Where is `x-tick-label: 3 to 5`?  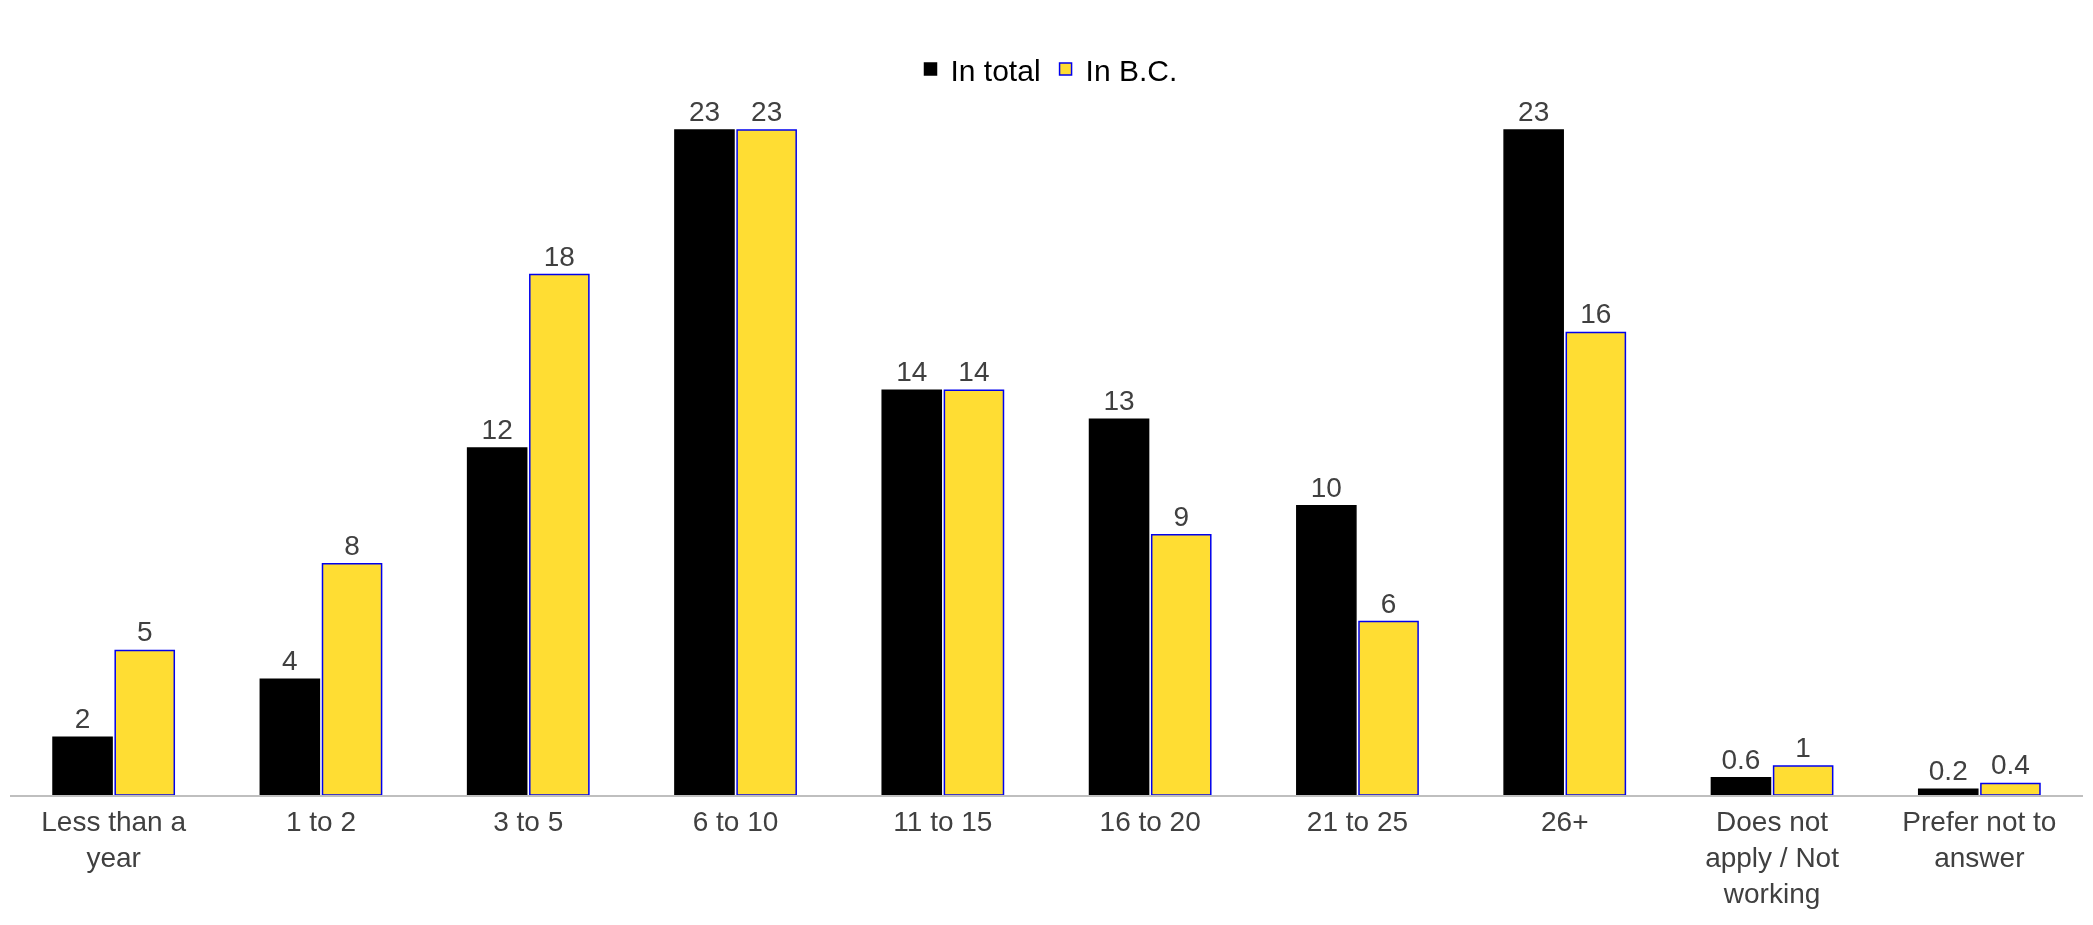 x-tick-label: 3 to 5 is located at coordinates (528, 821).